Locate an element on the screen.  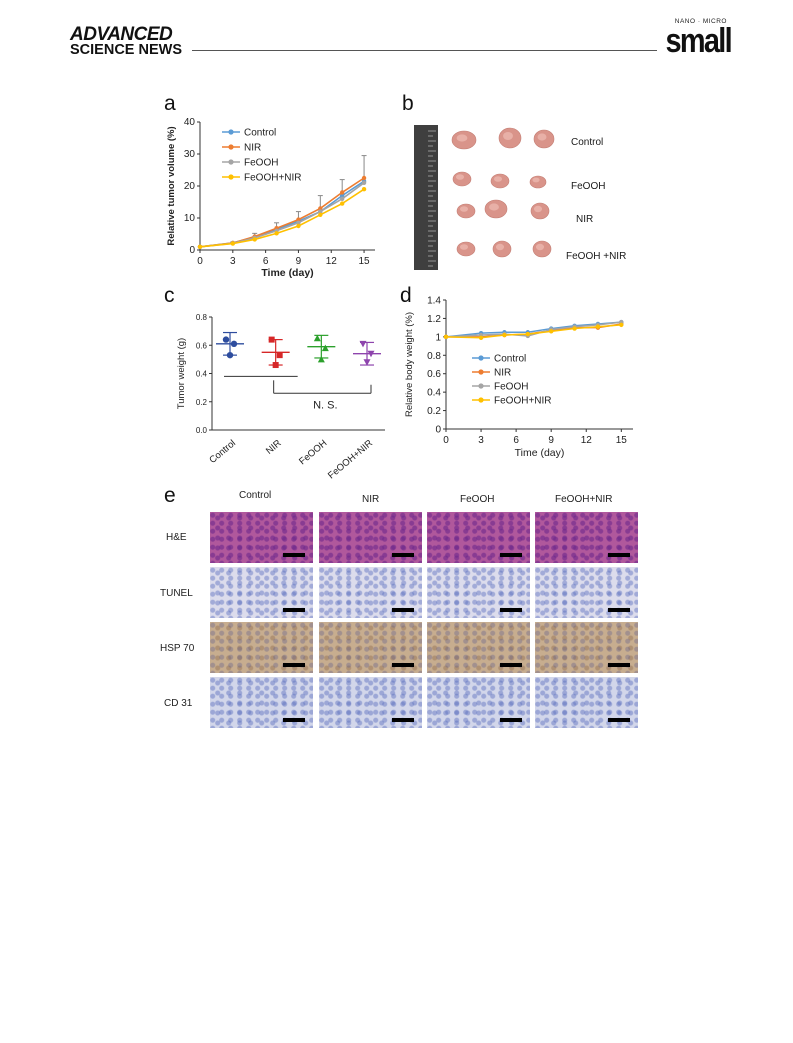
journal-tagline: NANO · MICRO is located at coordinates (700, 21).